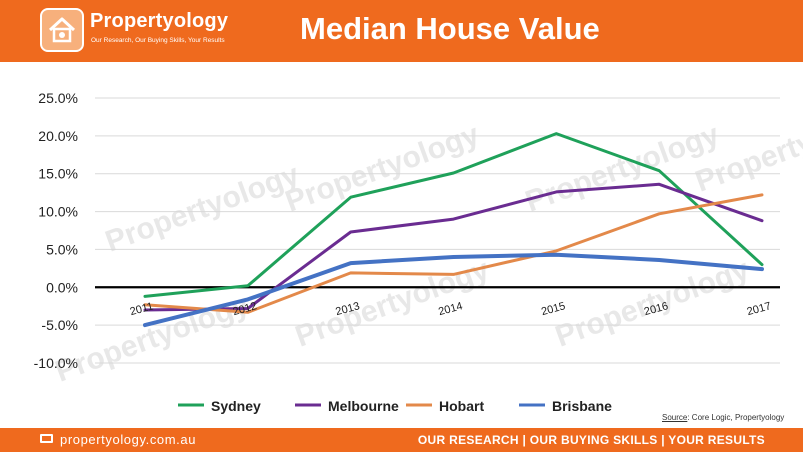 The image size is (803, 452). I want to click on source-text: : Core Logic, Propertyology, so click(736, 417).